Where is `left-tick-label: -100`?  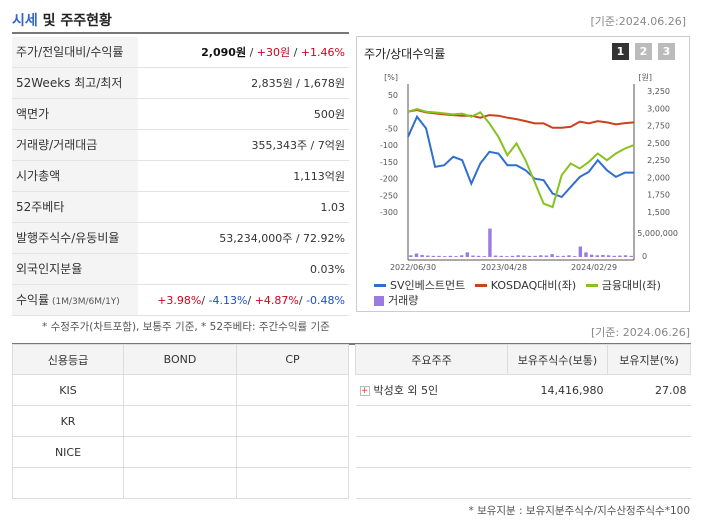
left-tick-label: -100 is located at coordinates (389, 145).